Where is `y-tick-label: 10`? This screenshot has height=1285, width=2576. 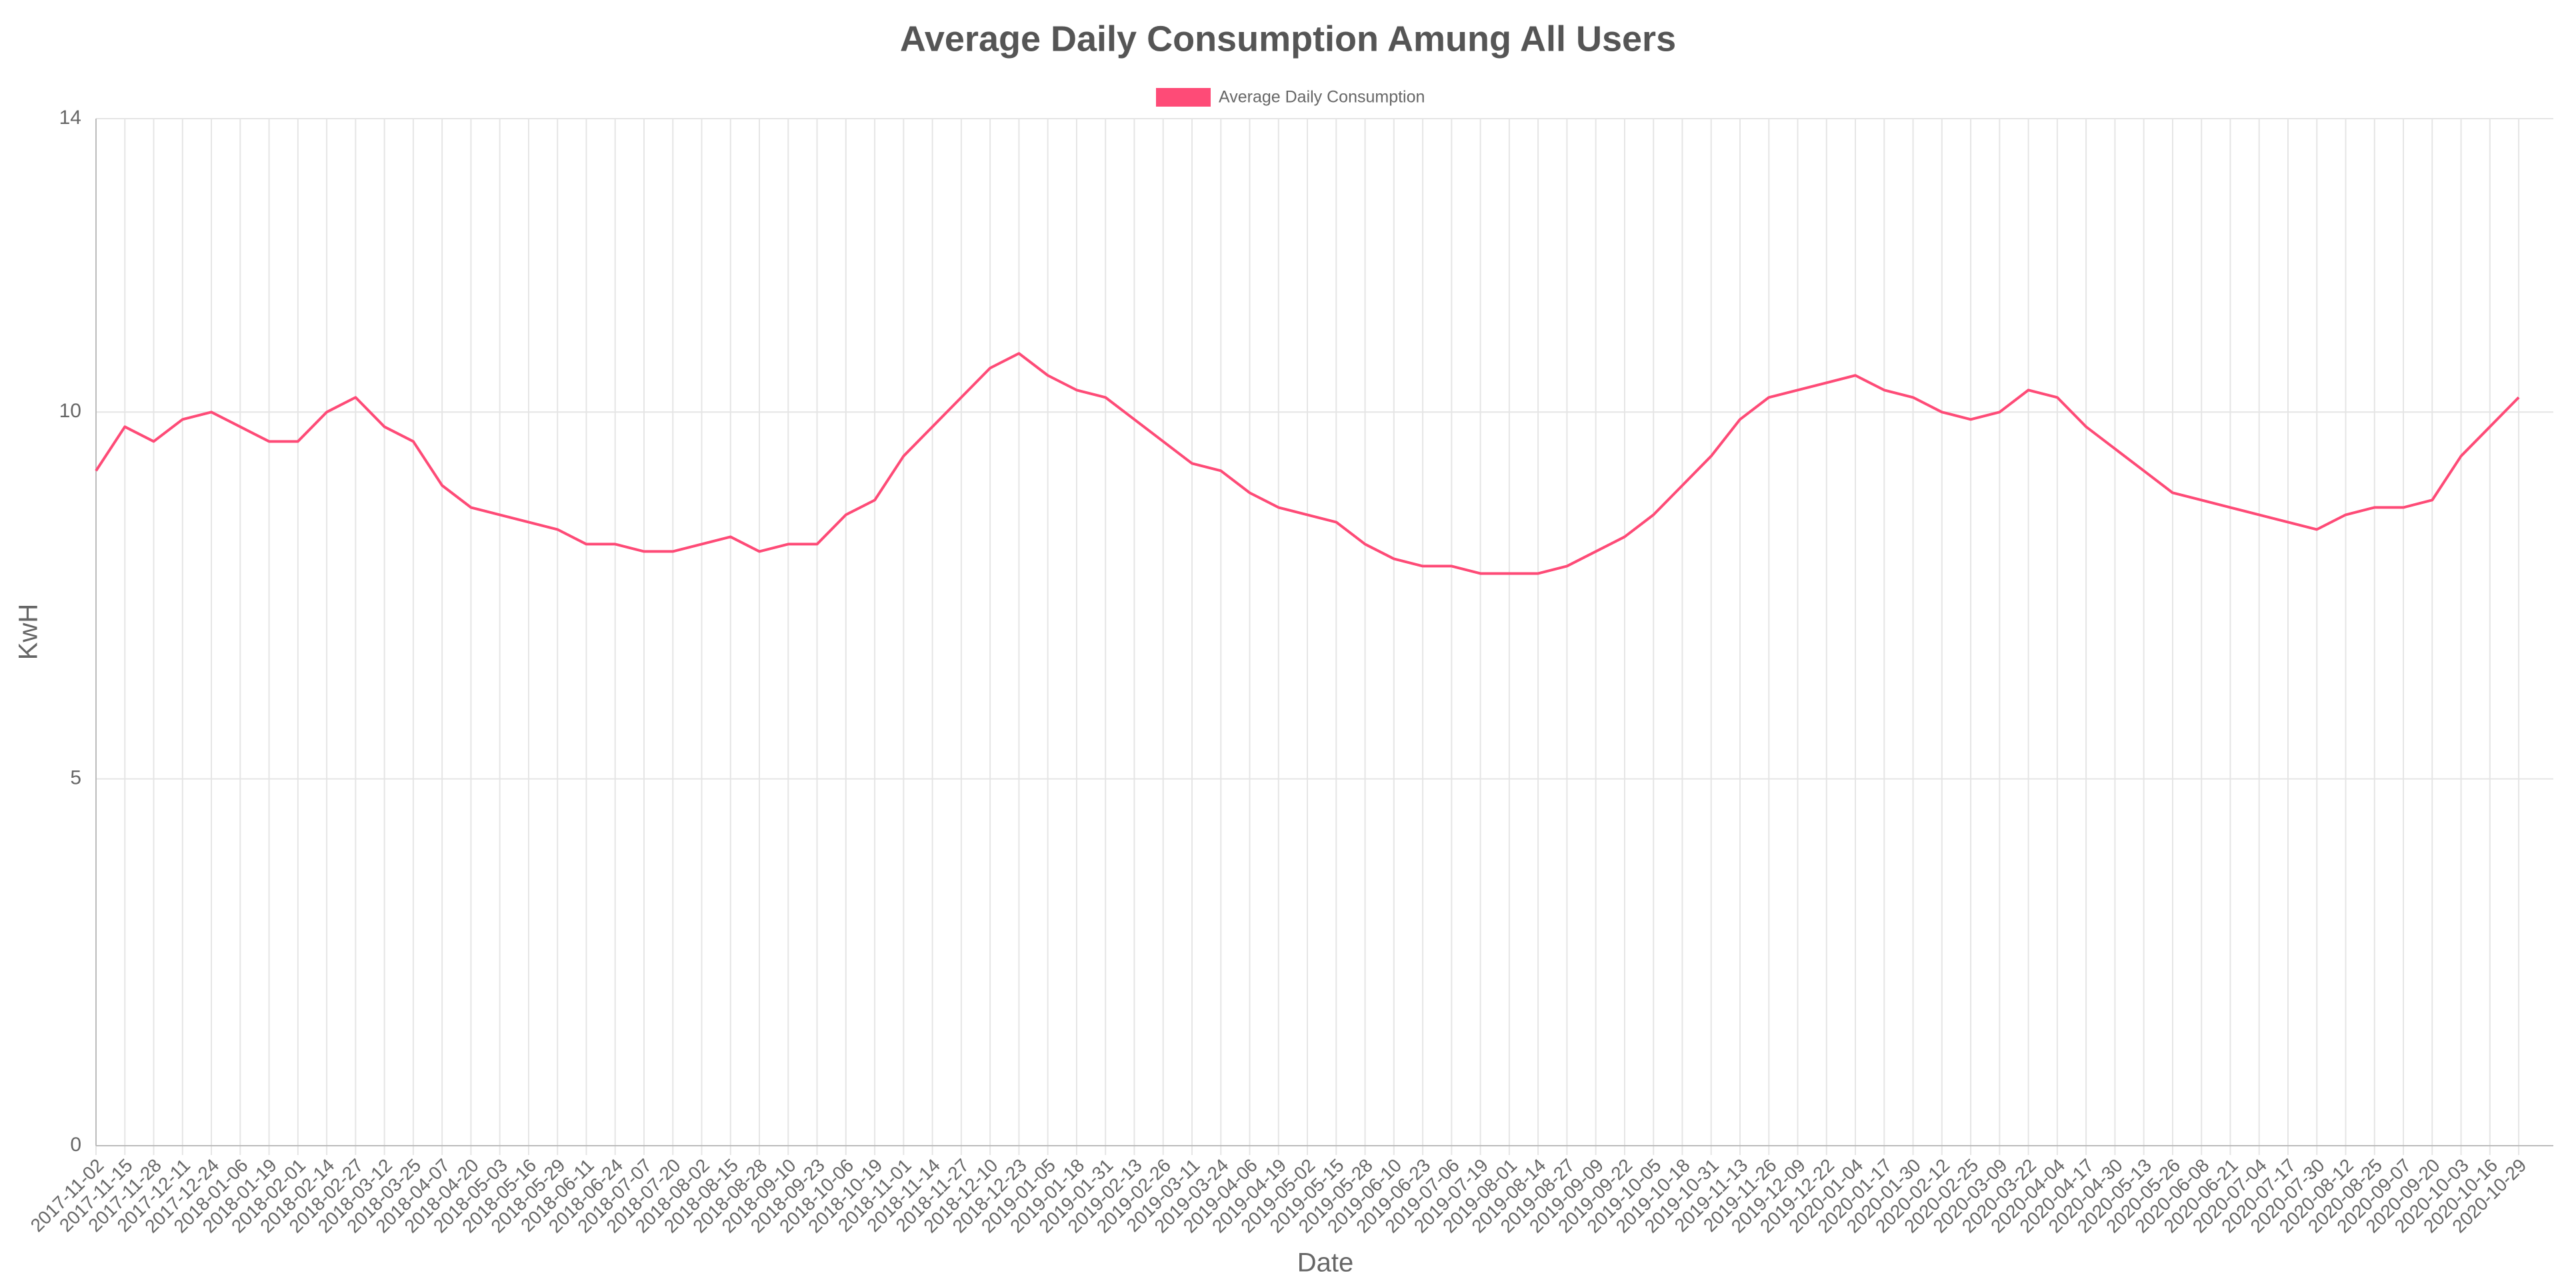
y-tick-label: 10 is located at coordinates (70, 411).